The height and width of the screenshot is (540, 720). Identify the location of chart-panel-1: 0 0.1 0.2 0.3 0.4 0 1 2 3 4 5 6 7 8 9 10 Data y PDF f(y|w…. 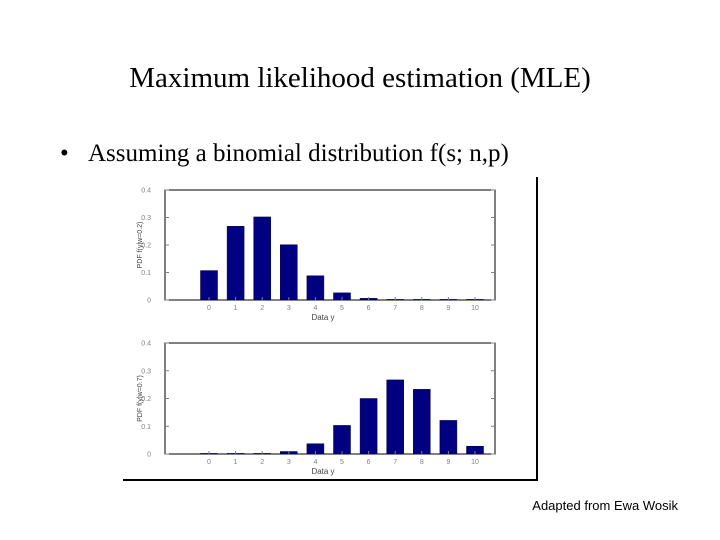
(316, 255).